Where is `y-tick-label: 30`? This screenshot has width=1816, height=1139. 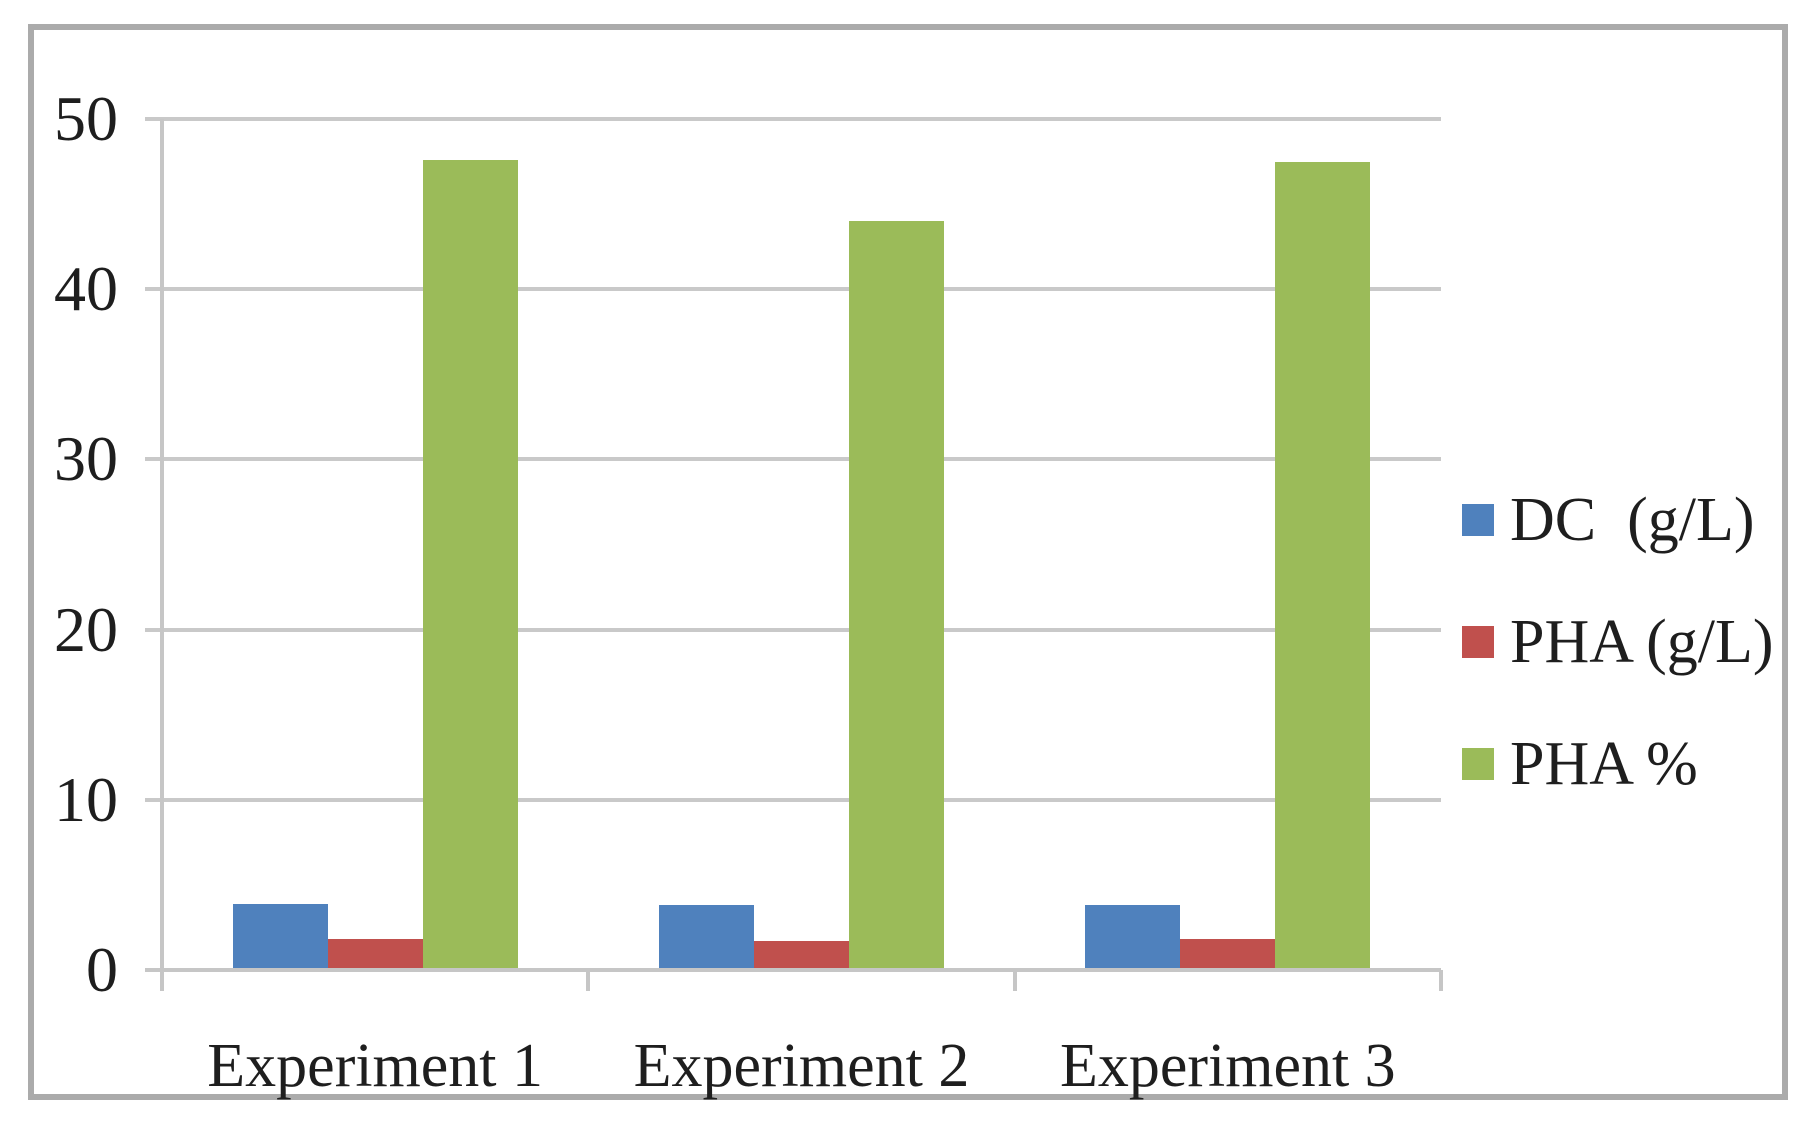
y-tick-label: 30 is located at coordinates (86, 459).